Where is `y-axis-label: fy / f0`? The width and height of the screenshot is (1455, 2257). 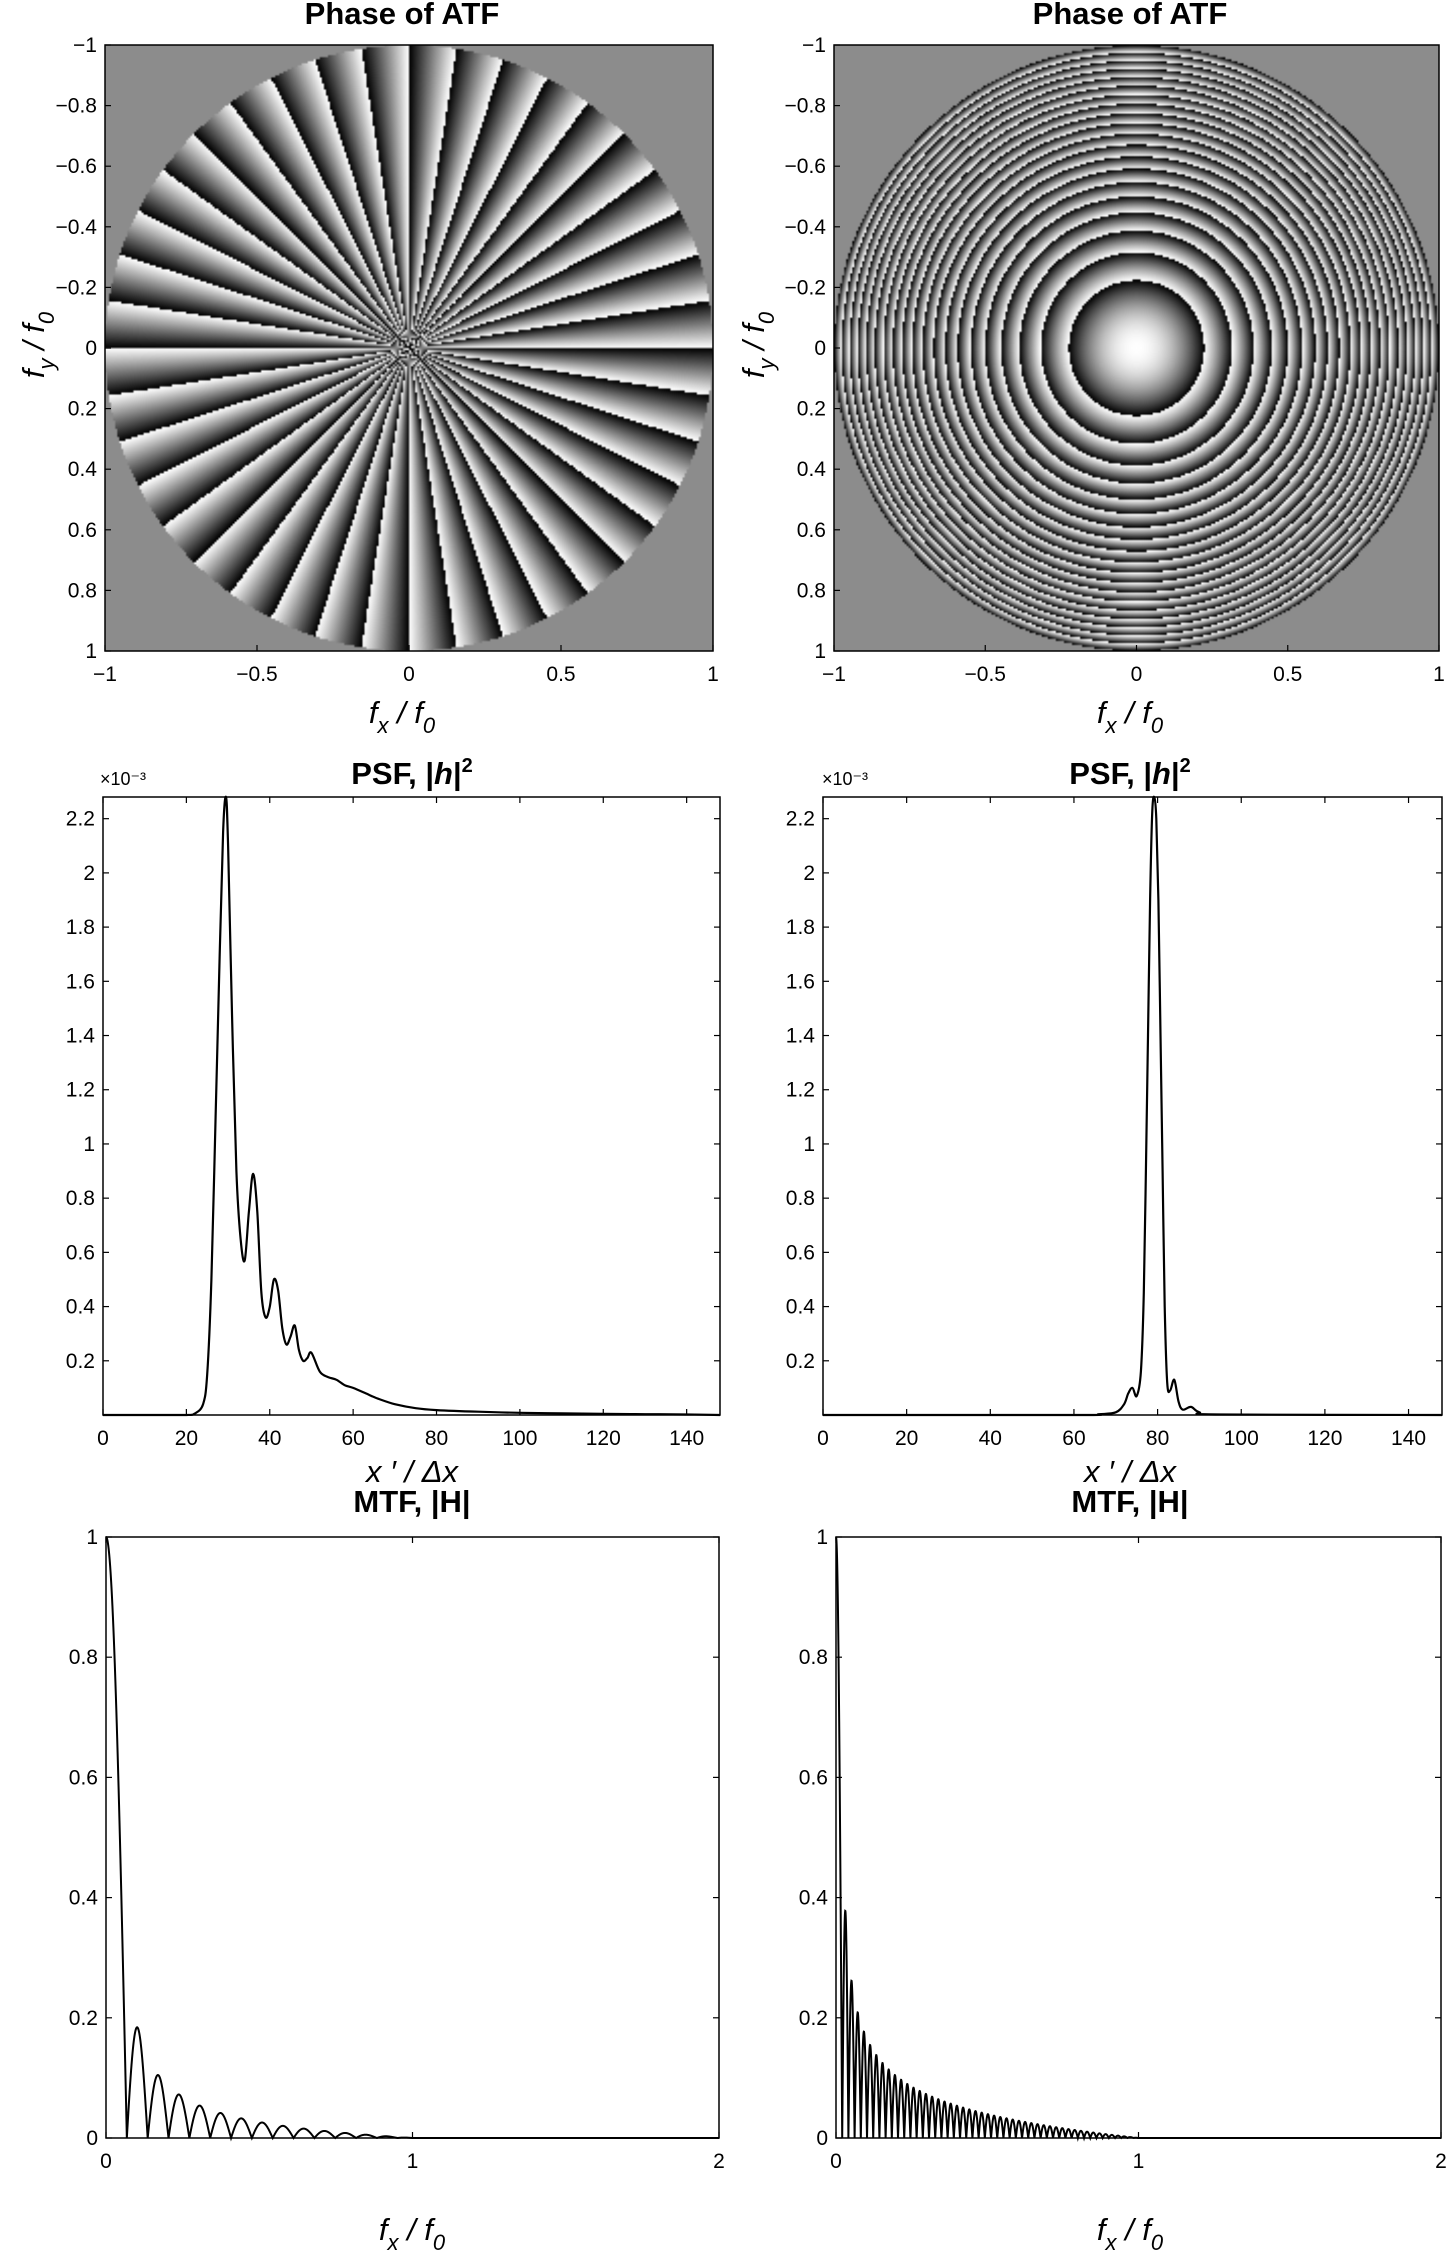
y-axis-label: fy / f0 is located at coordinates (37, 344).